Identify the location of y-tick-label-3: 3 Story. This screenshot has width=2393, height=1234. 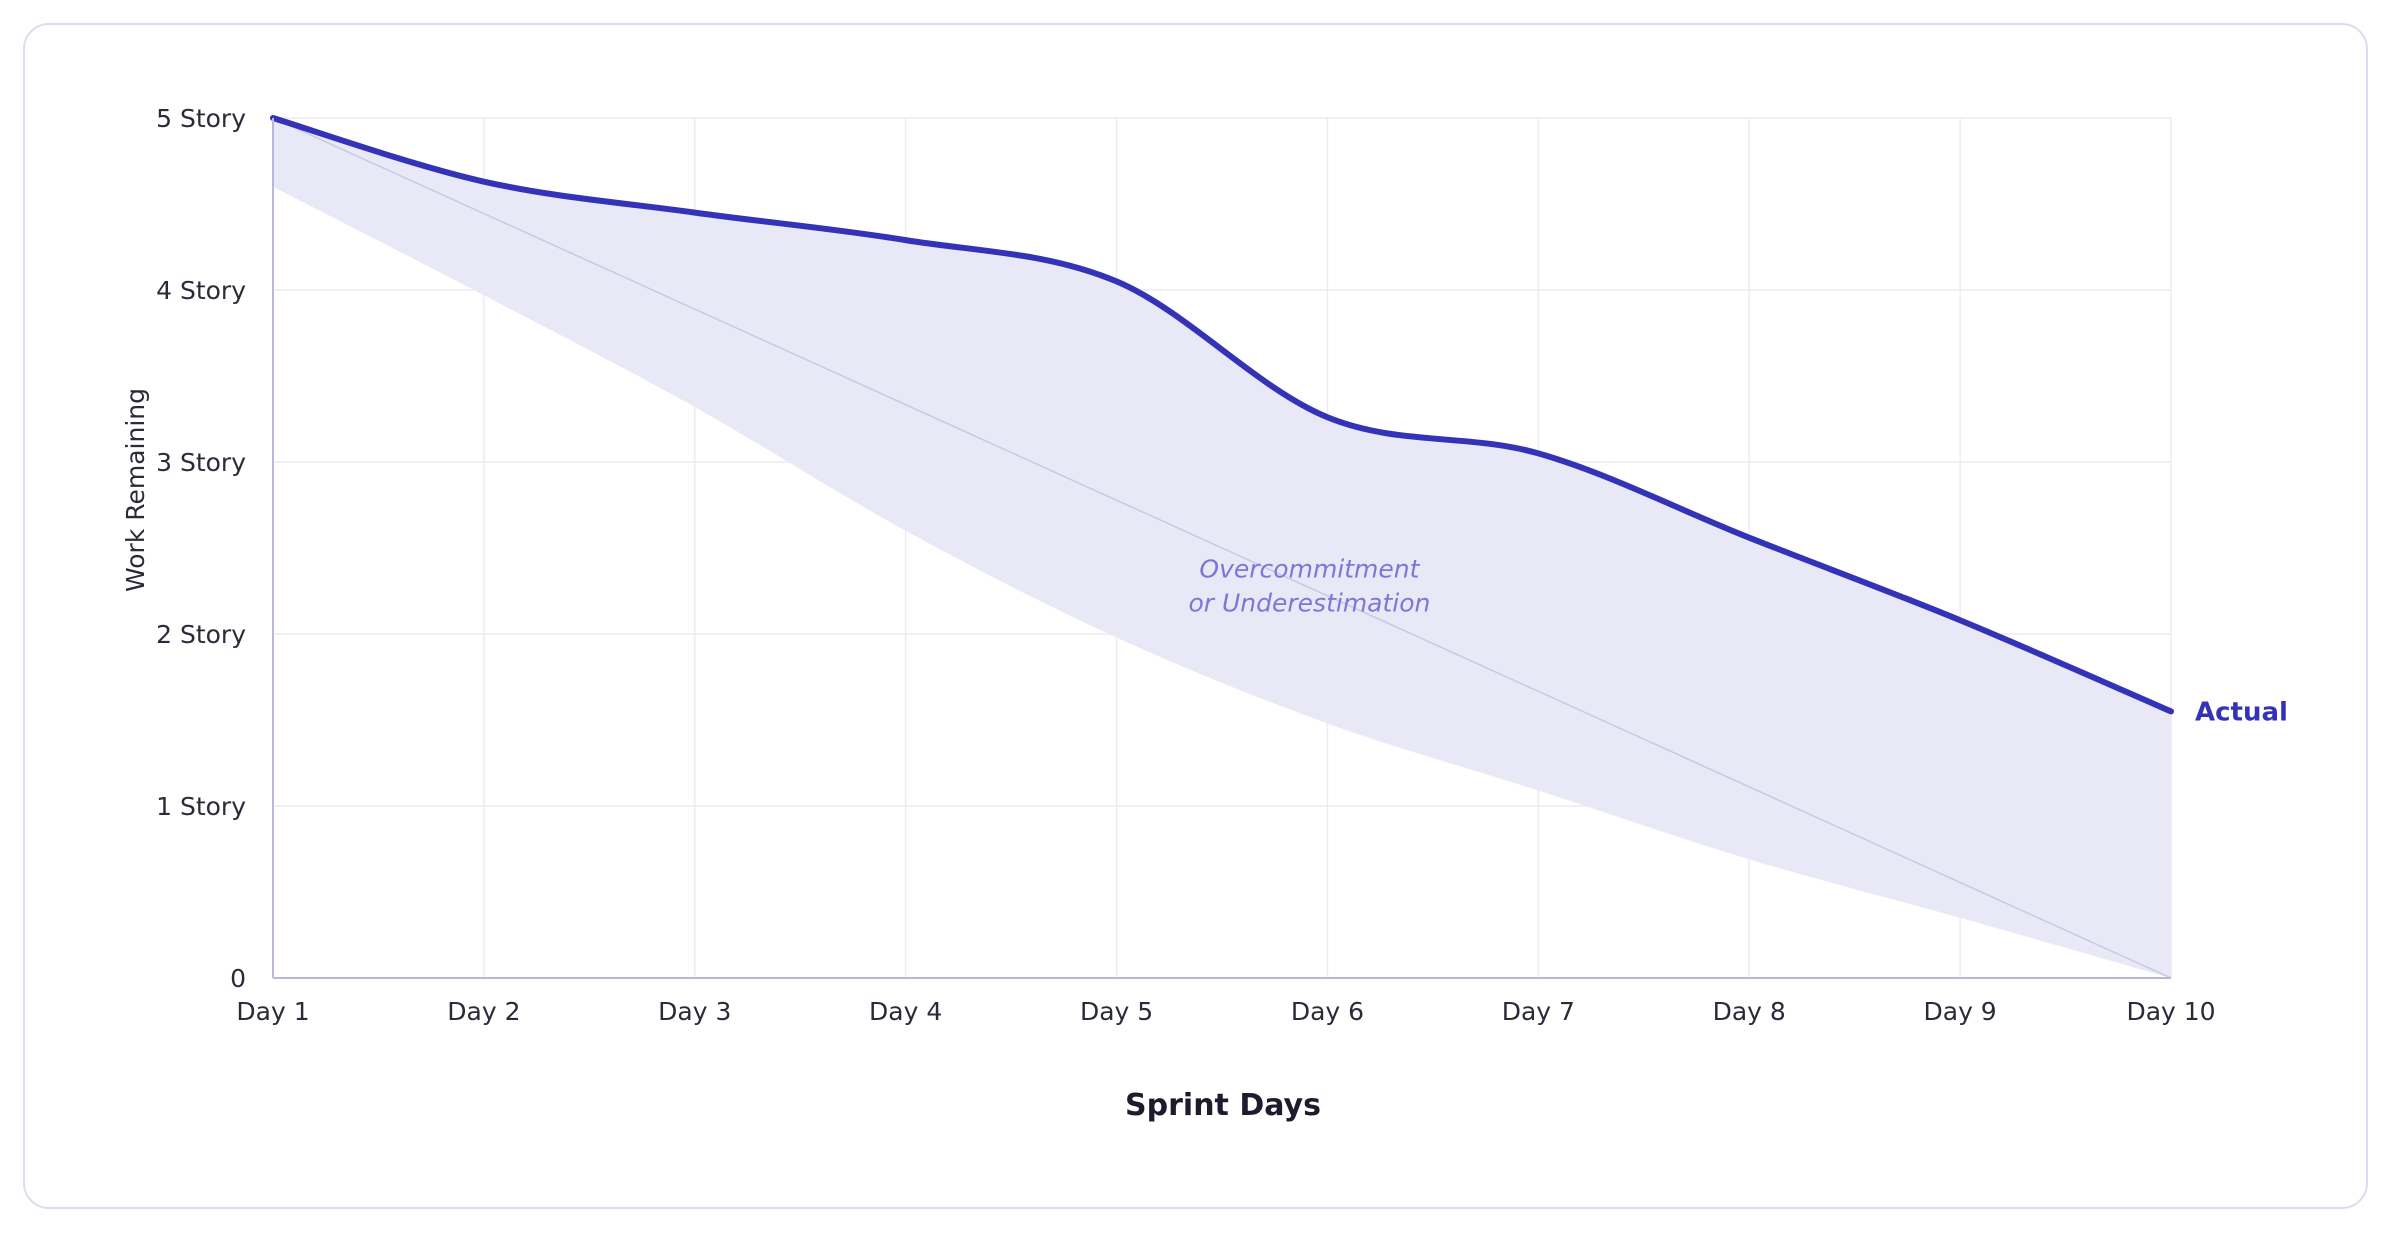
(201, 462).